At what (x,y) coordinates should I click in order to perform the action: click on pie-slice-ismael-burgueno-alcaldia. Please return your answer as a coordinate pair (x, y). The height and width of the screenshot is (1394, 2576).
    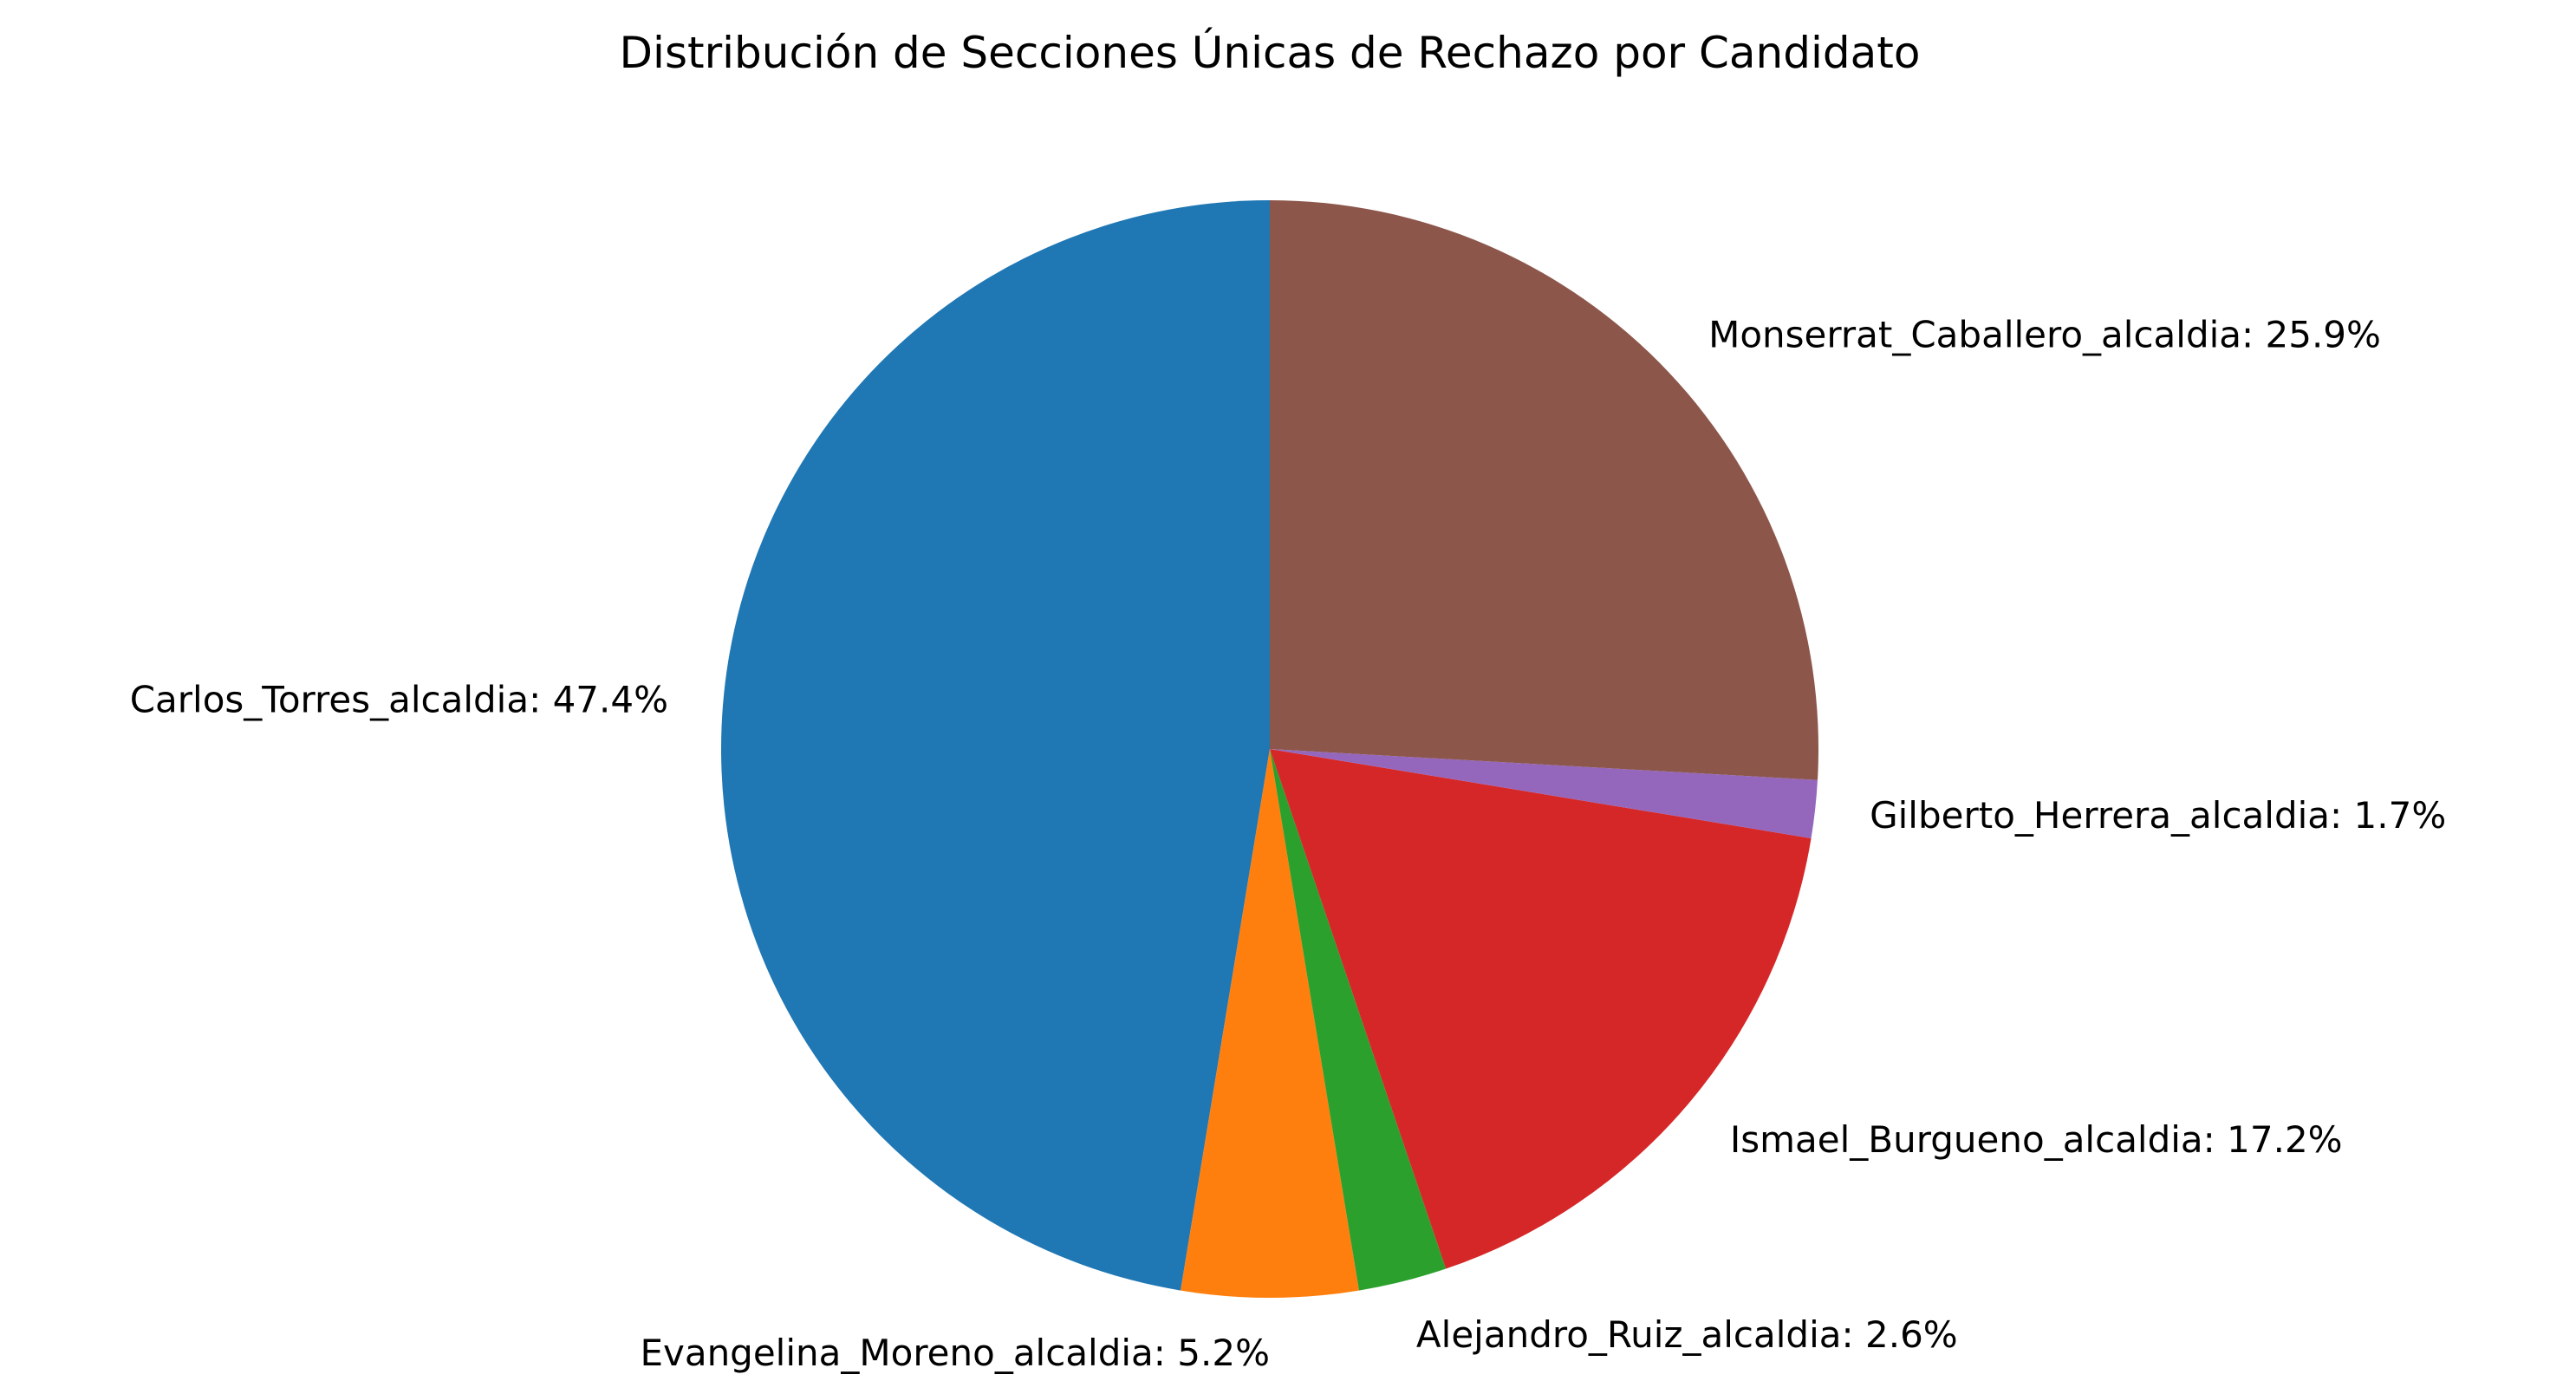
    Looking at the image, I should click on (1541, 1009).